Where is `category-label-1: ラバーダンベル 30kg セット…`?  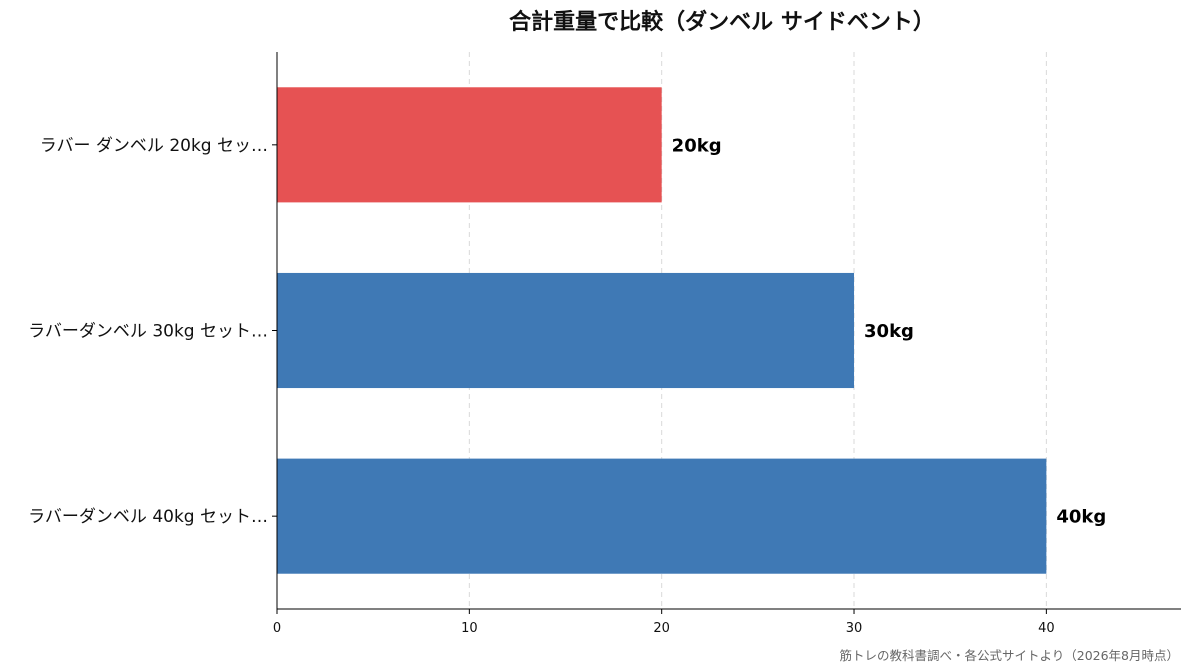 category-label-1: ラバーダンベル 30kg セット… is located at coordinates (148, 332).